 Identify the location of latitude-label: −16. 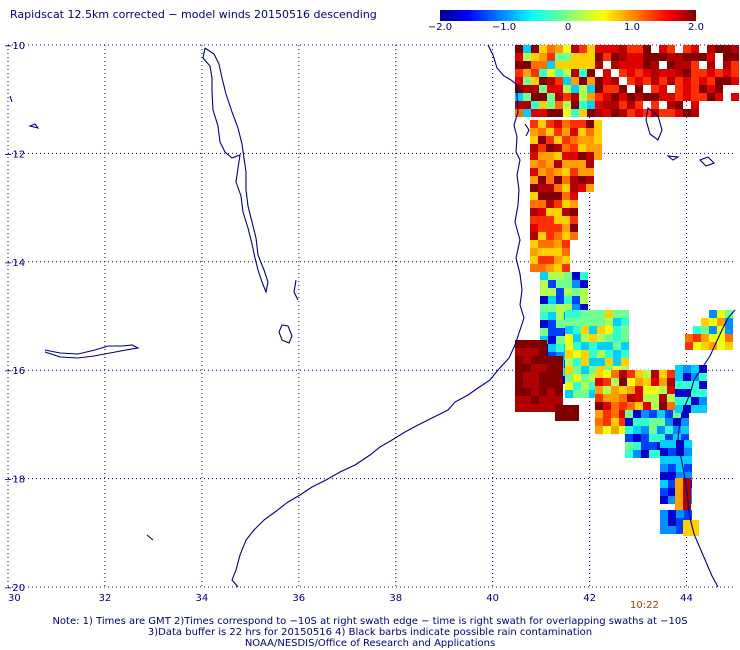
(14, 371).